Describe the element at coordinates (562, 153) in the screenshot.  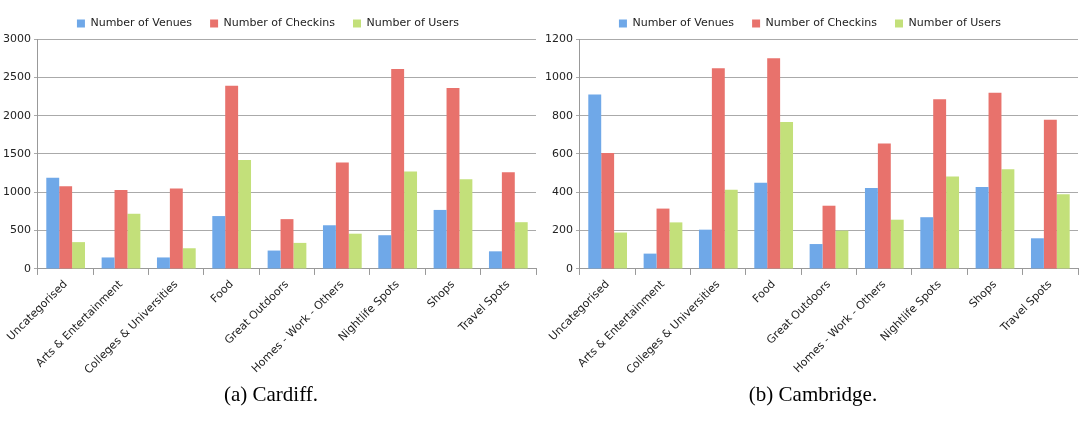
I see `y-tick-label: 600` at that location.